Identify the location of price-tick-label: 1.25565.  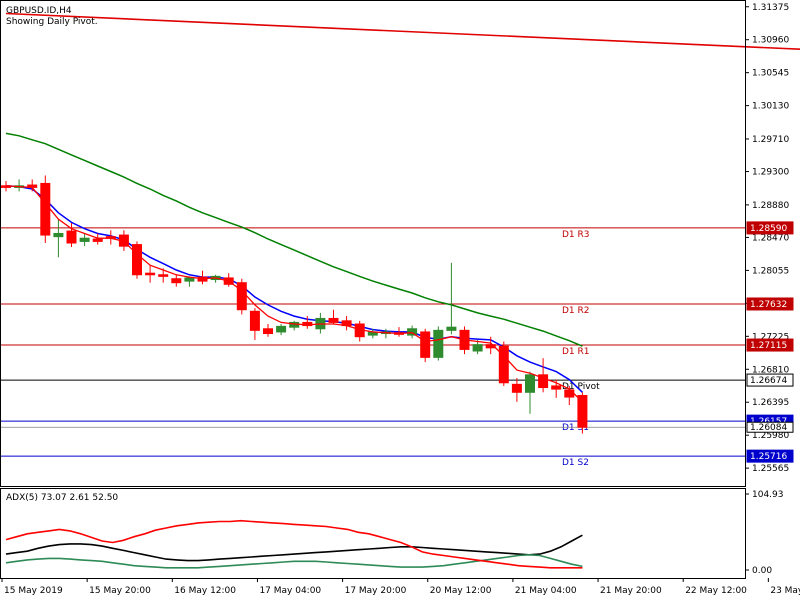
(770, 469).